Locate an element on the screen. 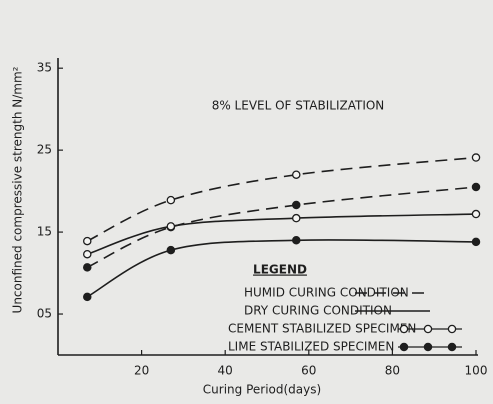 The image size is (493, 404). legend-title: LEGEND is located at coordinates (280, 270).